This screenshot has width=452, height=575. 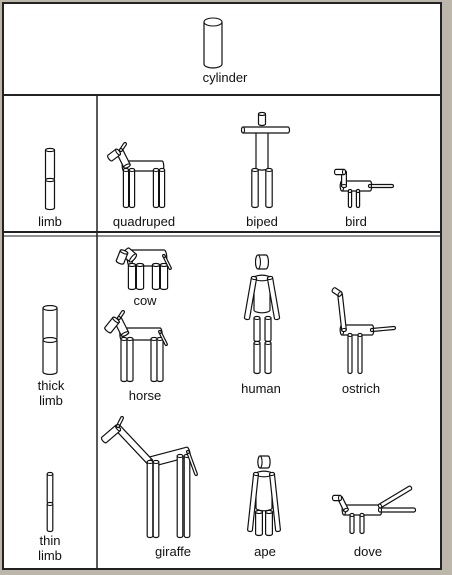 I want to click on giraffe-figure, so click(x=149, y=477).